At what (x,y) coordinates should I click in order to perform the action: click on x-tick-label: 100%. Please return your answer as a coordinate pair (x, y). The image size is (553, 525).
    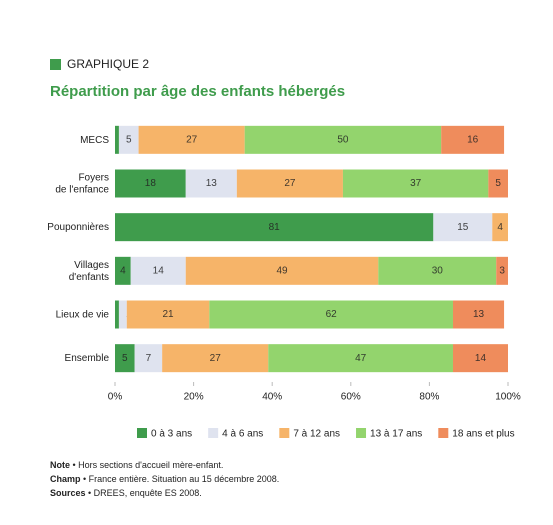
    Looking at the image, I should click on (508, 397).